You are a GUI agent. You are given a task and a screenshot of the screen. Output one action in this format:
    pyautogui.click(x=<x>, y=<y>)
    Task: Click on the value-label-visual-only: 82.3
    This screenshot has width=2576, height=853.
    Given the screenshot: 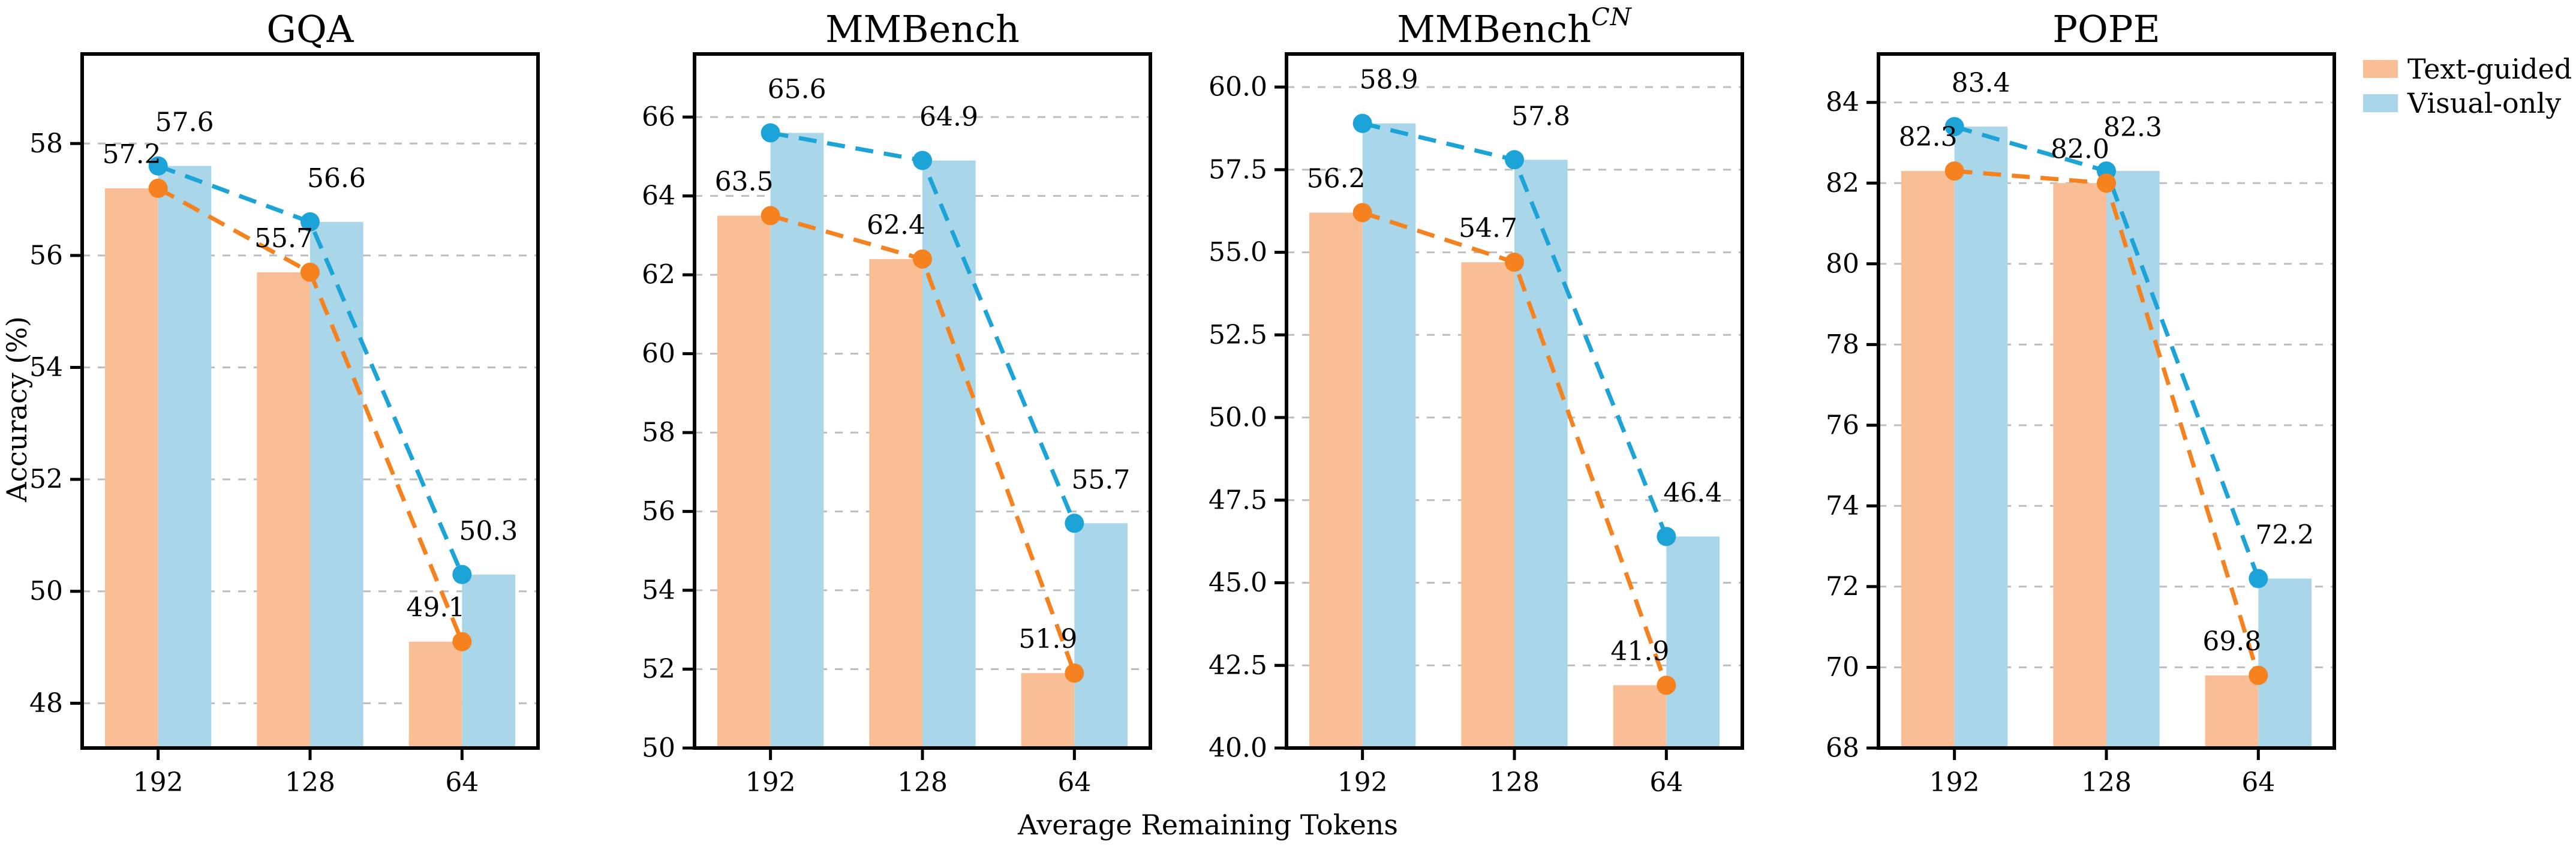 What is the action you would take?
    pyautogui.click(x=2132, y=127)
    